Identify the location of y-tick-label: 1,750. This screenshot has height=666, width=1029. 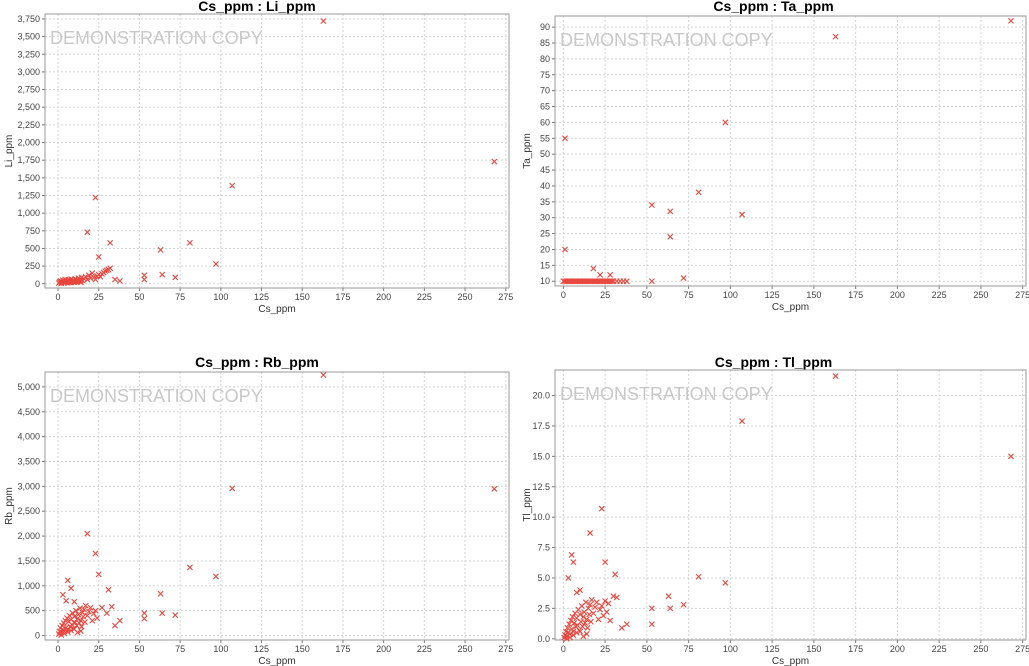
(28, 160).